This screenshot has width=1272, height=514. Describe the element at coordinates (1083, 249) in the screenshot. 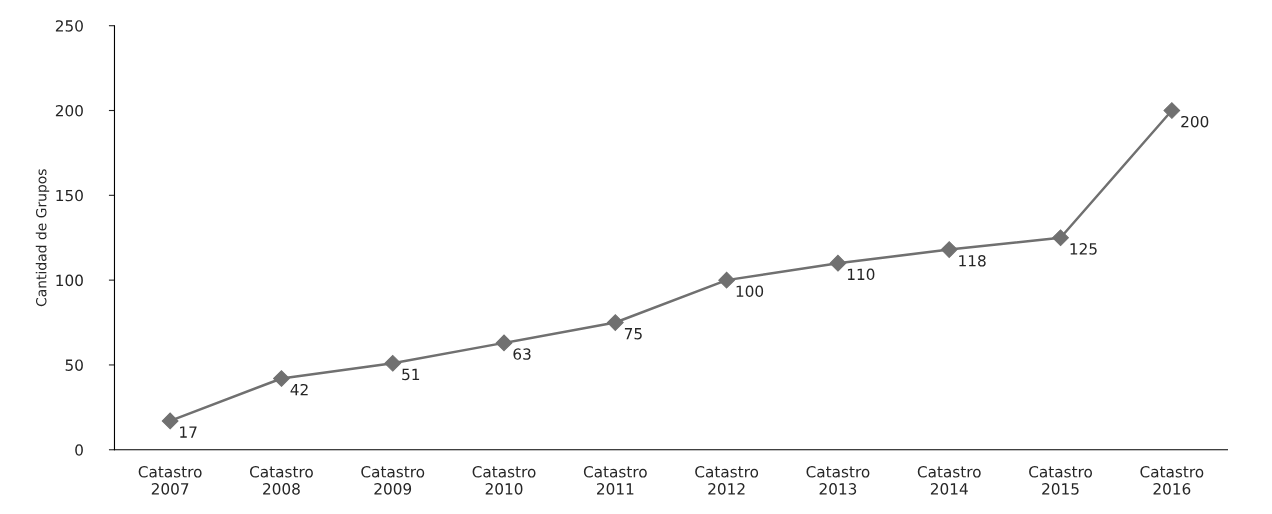

I see `data-label: 125` at that location.